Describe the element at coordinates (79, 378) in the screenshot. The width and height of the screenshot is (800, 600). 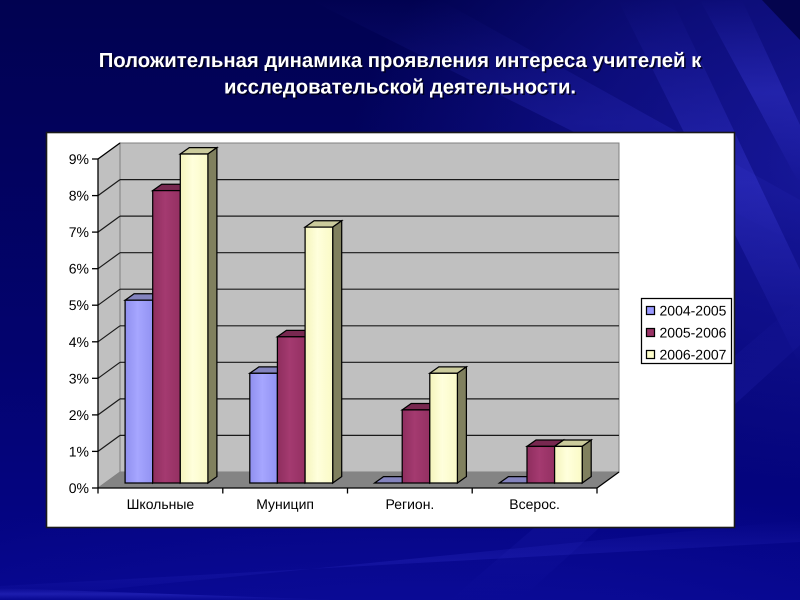
I see `svg-text: 3%` at that location.